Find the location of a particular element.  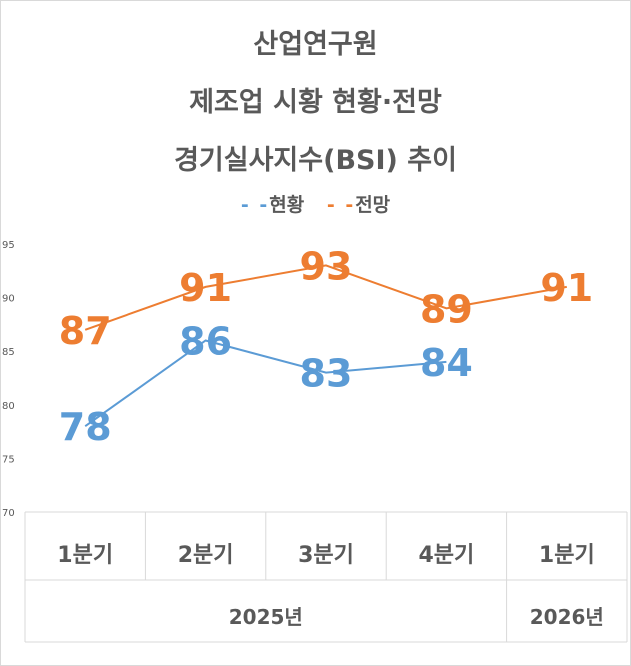

x-tick-label: 4분기 is located at coordinates (447, 555).